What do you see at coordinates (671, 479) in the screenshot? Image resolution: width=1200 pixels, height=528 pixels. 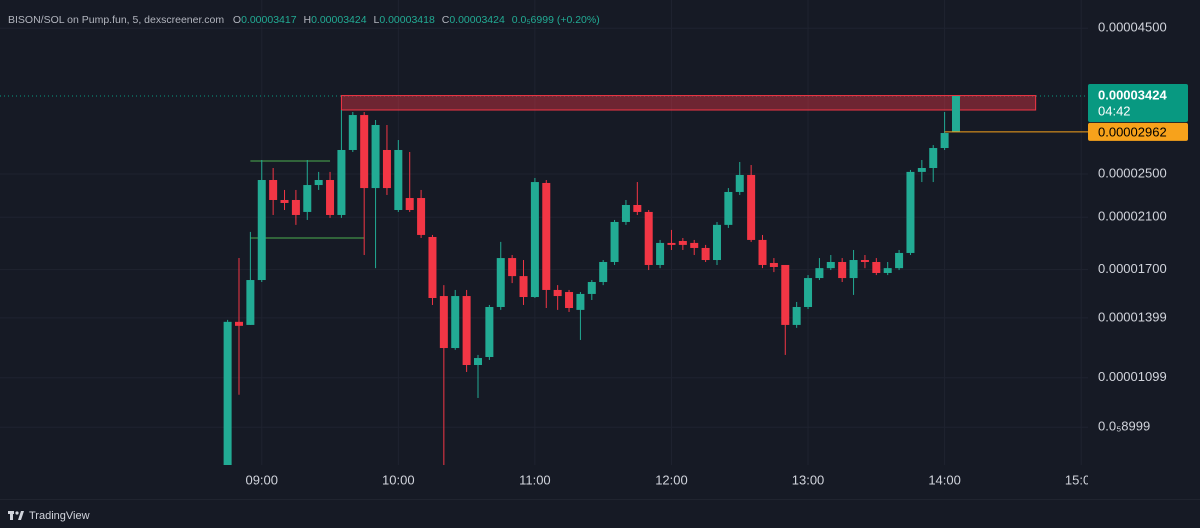 I see `x-tick-label: 12:00` at bounding box center [671, 479].